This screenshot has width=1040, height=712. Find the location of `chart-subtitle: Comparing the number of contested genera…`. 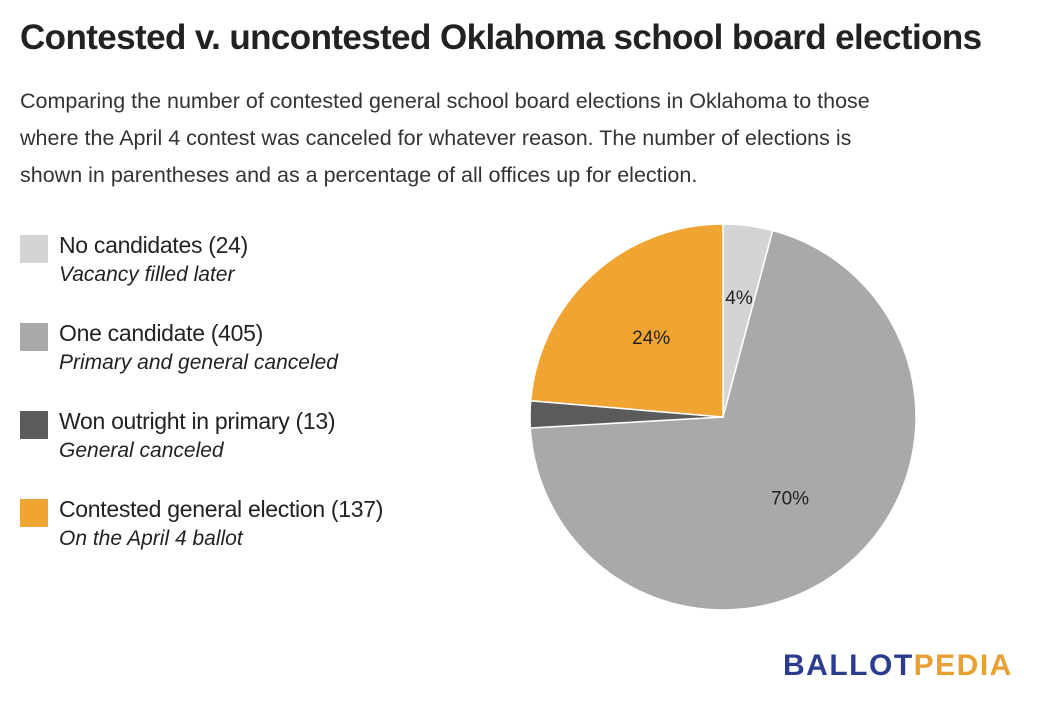

chart-subtitle: Comparing the number of contested genera… is located at coordinates (520, 138).